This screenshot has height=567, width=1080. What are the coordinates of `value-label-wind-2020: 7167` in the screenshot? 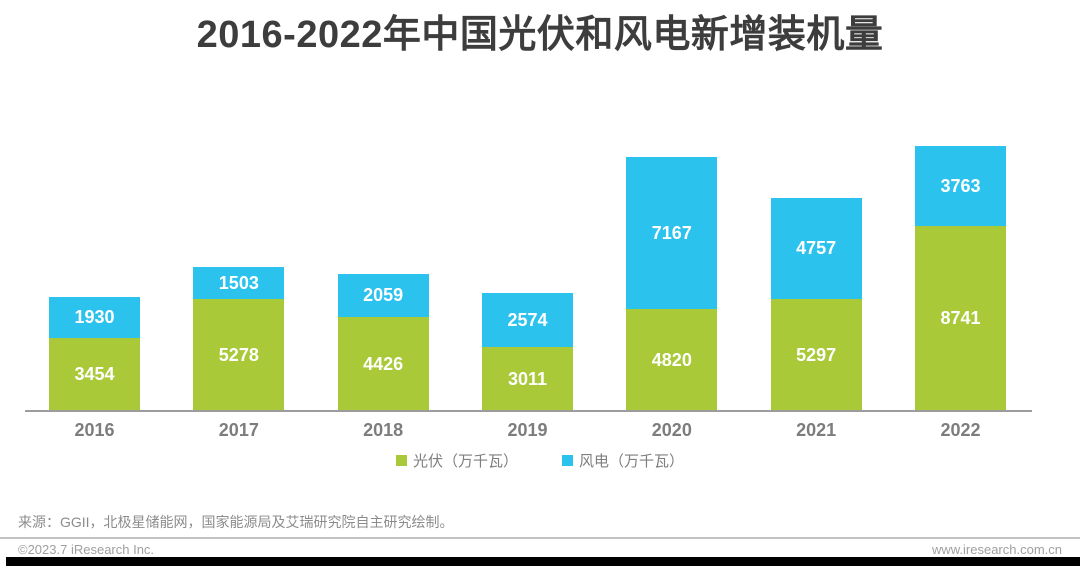 It's located at (671, 232).